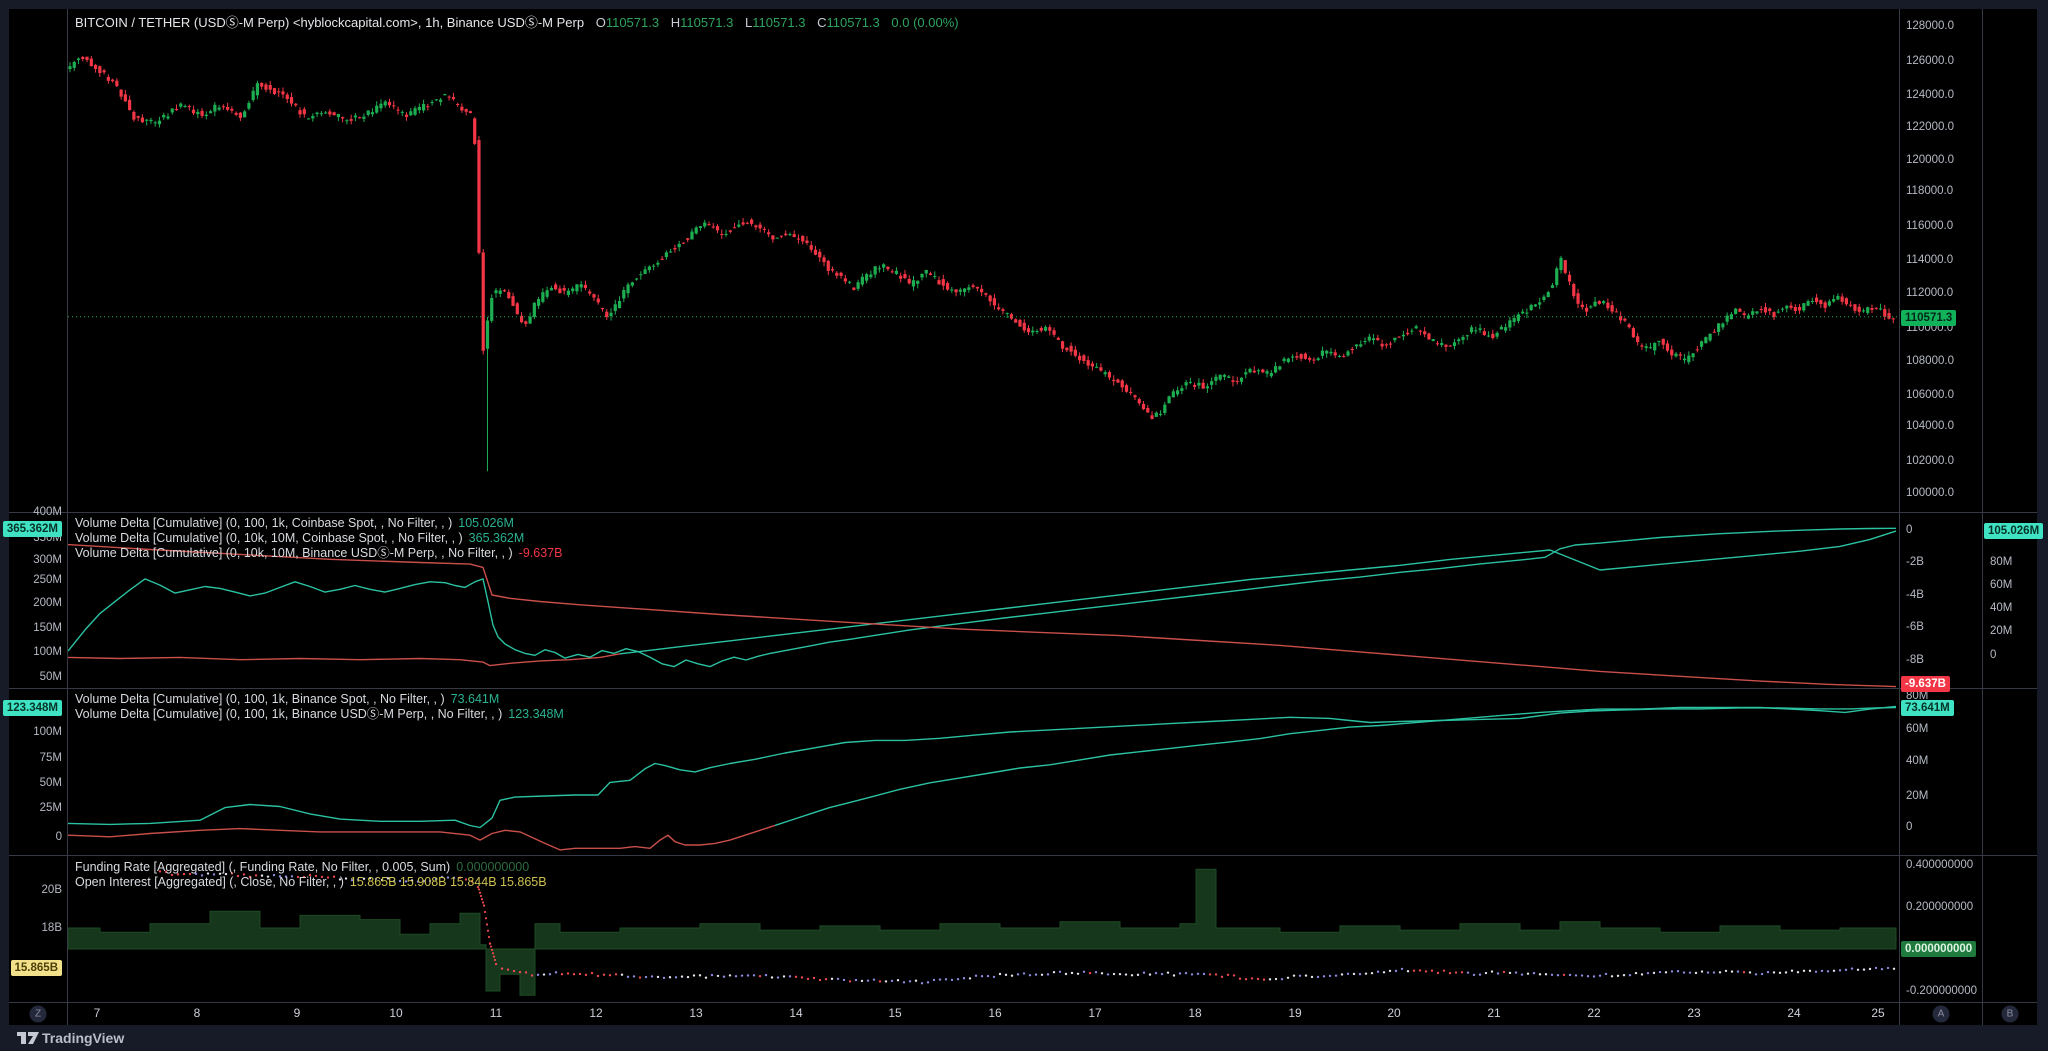  What do you see at coordinates (796, 1013) in the screenshot?
I see `time-axis-label: 14` at bounding box center [796, 1013].